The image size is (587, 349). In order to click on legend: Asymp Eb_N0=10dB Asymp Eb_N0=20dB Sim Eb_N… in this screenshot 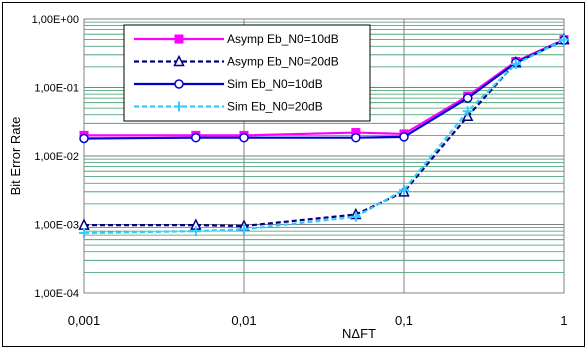, I will do `click(247, 73)`.